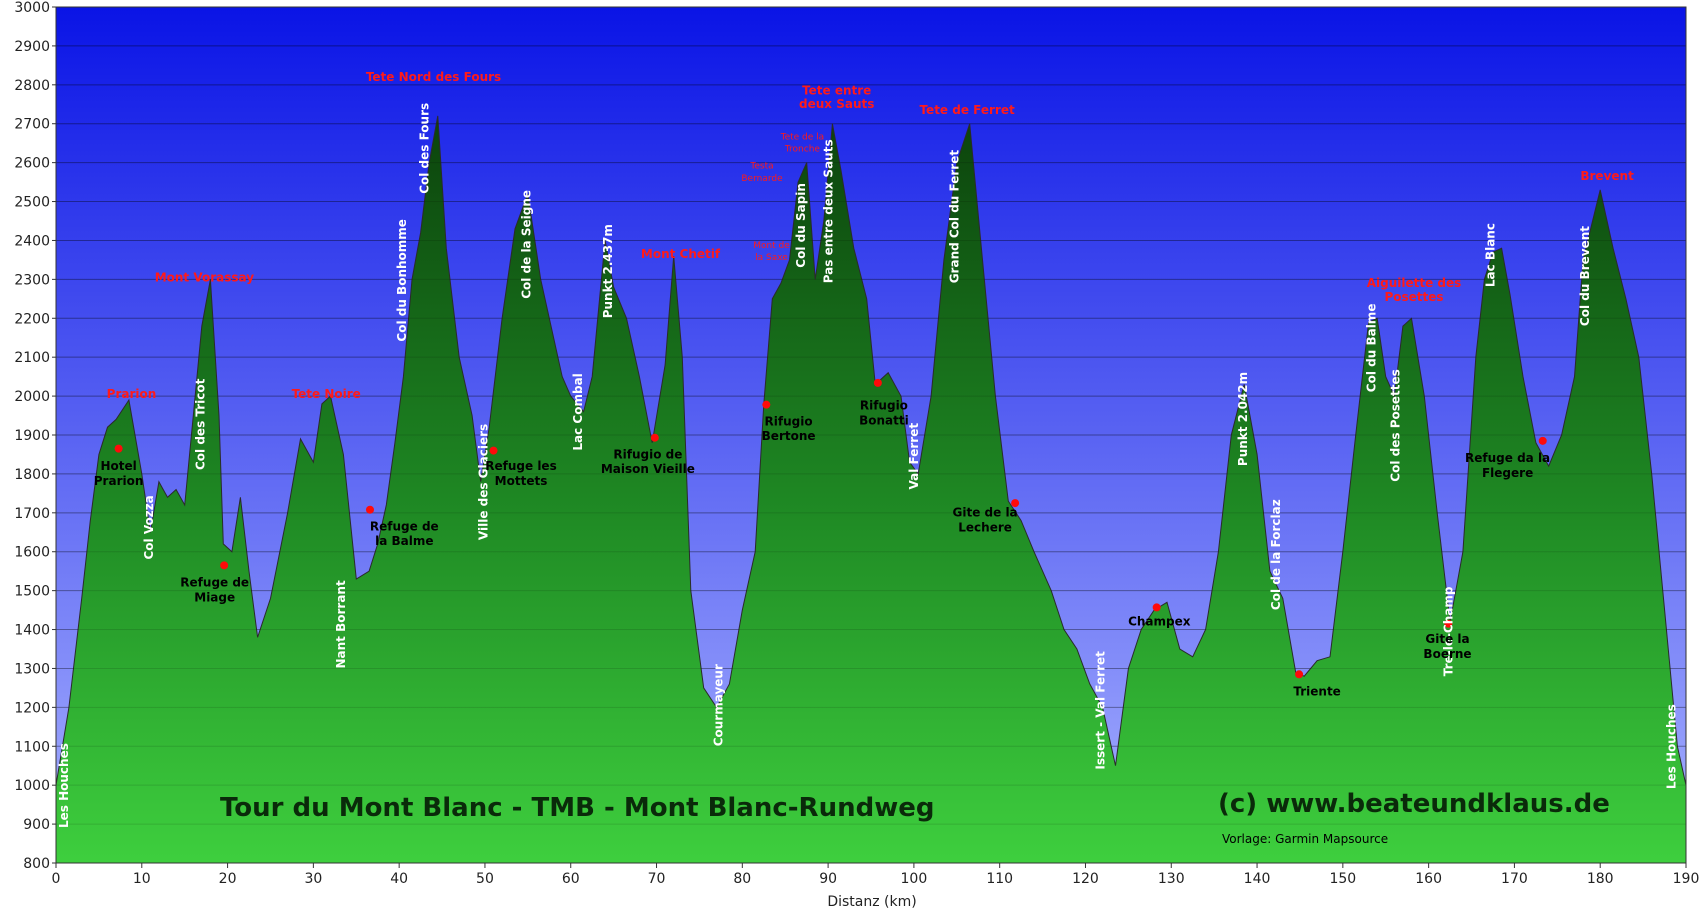 This screenshot has height=917, width=1700. Describe the element at coordinates (681, 254) in the screenshot. I see `place-label: Mont Chetif` at that location.